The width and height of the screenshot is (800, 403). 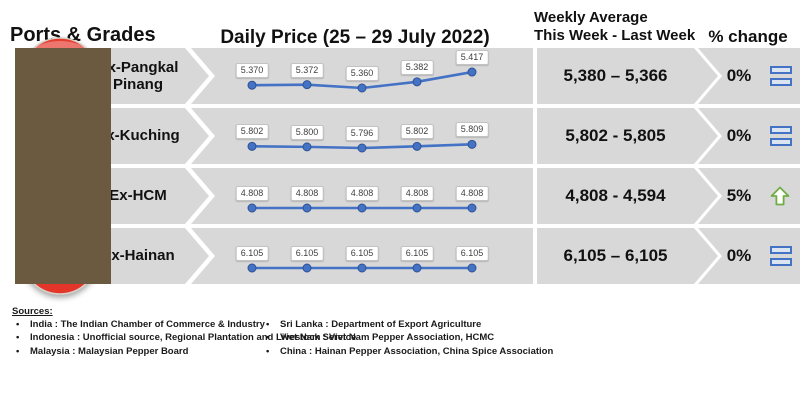 I want to click on data-point-label: 5.382, so click(x=417, y=67).